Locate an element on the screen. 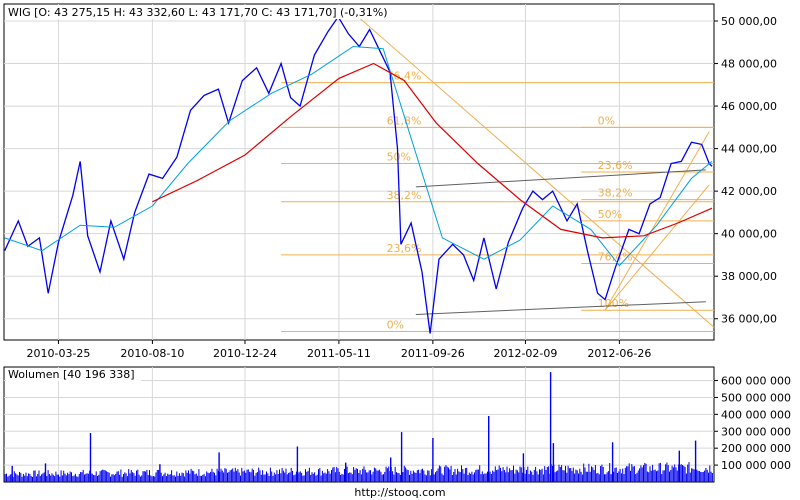 This screenshot has width=800, height=500. volume-tick-label: 300 000 000 is located at coordinates (756, 431).